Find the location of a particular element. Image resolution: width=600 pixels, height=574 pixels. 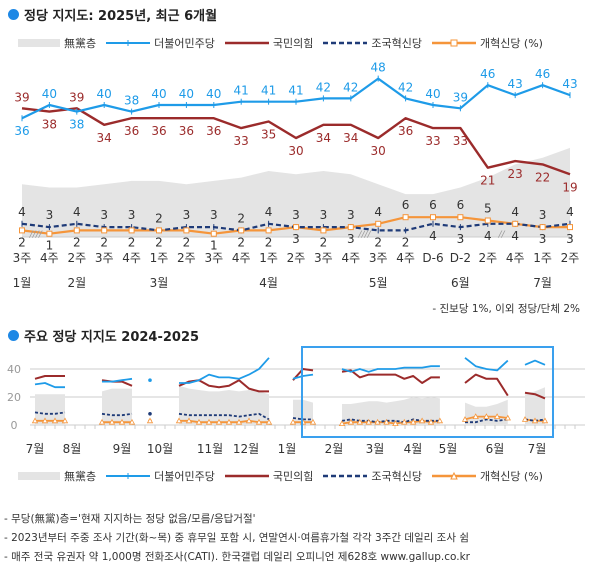

dp-data-label: 39 is located at coordinates (460, 97).